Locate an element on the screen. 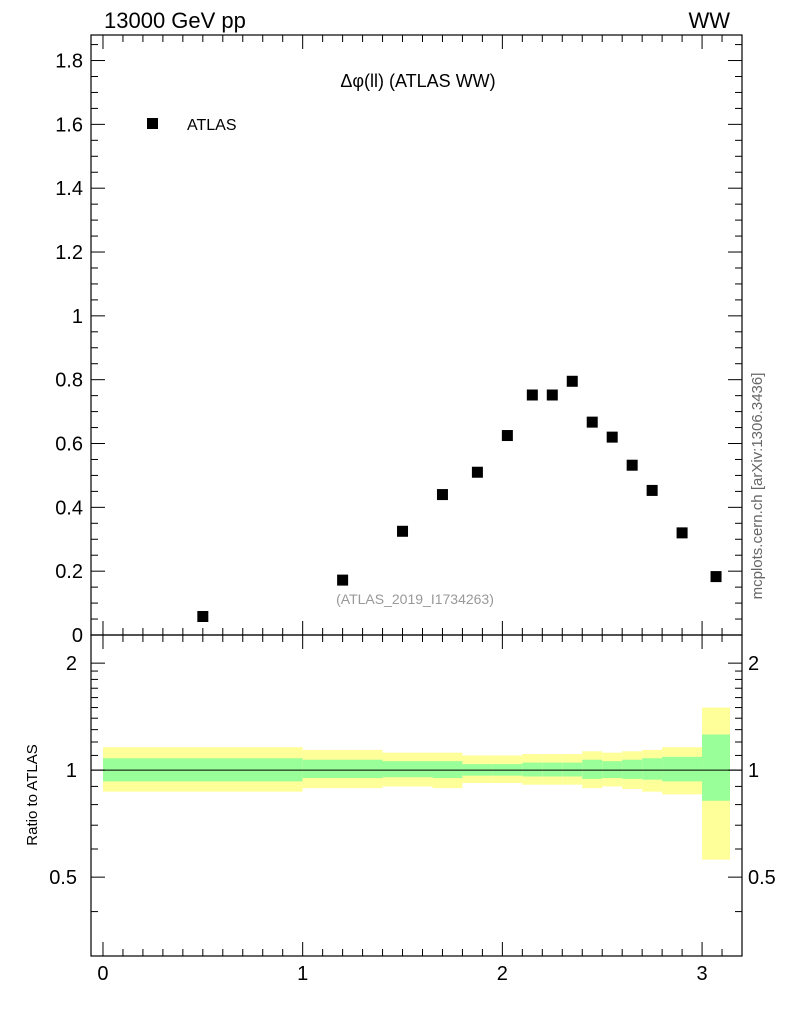 This screenshot has width=786, height=1024. main-y-tick-label: 0.2 is located at coordinates (69, 572).